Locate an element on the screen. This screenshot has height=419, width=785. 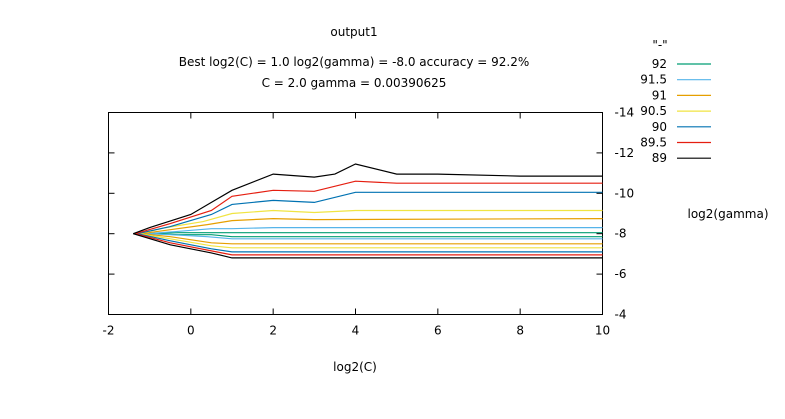
y-tick-label: -14 is located at coordinates (625, 113).